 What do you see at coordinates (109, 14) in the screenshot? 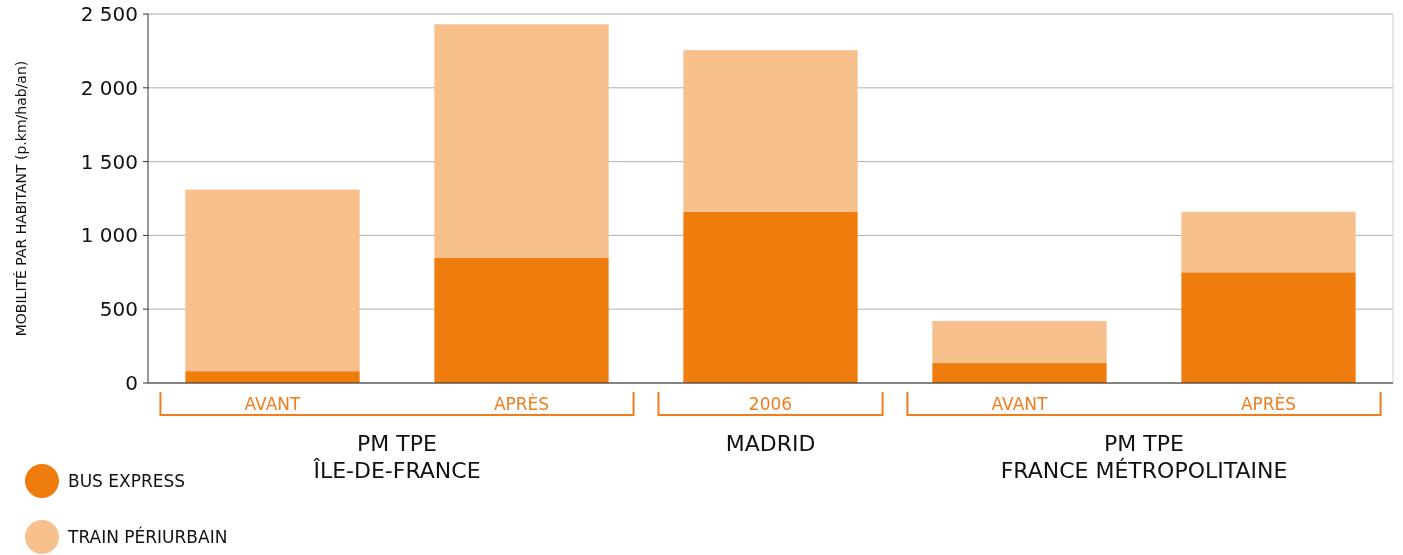
I see `y-tick-label: 2 500` at bounding box center [109, 14].